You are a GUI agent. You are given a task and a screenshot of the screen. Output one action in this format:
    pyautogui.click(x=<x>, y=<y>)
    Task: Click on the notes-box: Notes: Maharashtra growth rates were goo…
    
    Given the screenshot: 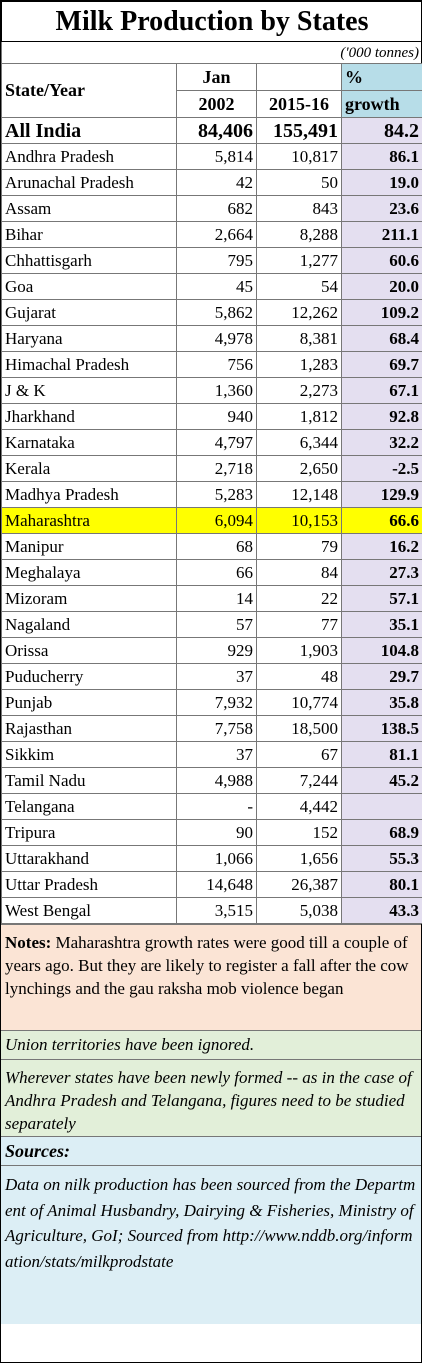 What is the action you would take?
    pyautogui.click(x=211, y=977)
    